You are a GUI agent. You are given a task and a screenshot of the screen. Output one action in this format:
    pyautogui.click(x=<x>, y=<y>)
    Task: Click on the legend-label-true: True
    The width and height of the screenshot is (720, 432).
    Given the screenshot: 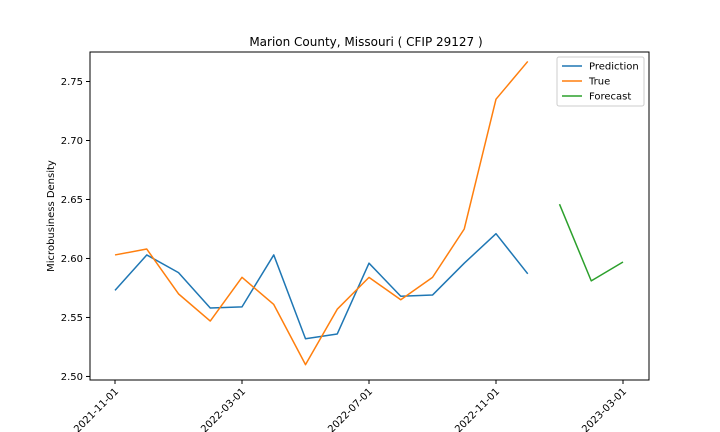 What is the action you would take?
    pyautogui.click(x=599, y=82)
    